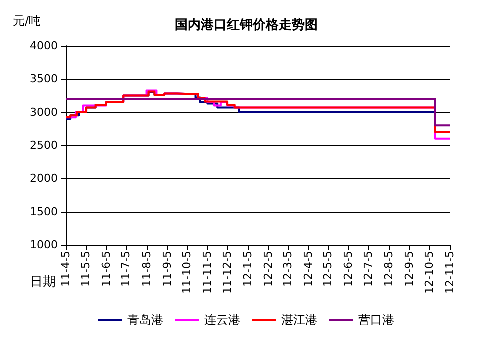 This screenshot has width=493, height=345. Describe the element at coordinates (27, 21) in the screenshot. I see `y-axis-title: 元/吨` at that location.